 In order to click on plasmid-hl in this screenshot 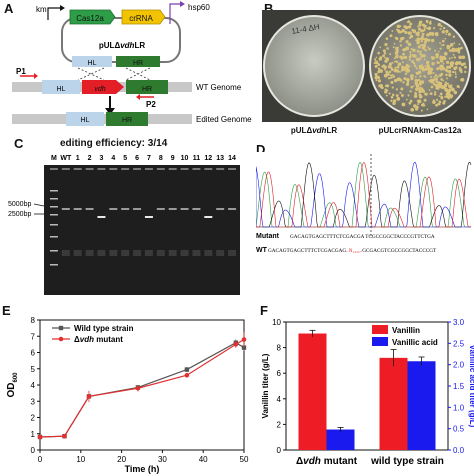, I will do `click(92, 61)`.